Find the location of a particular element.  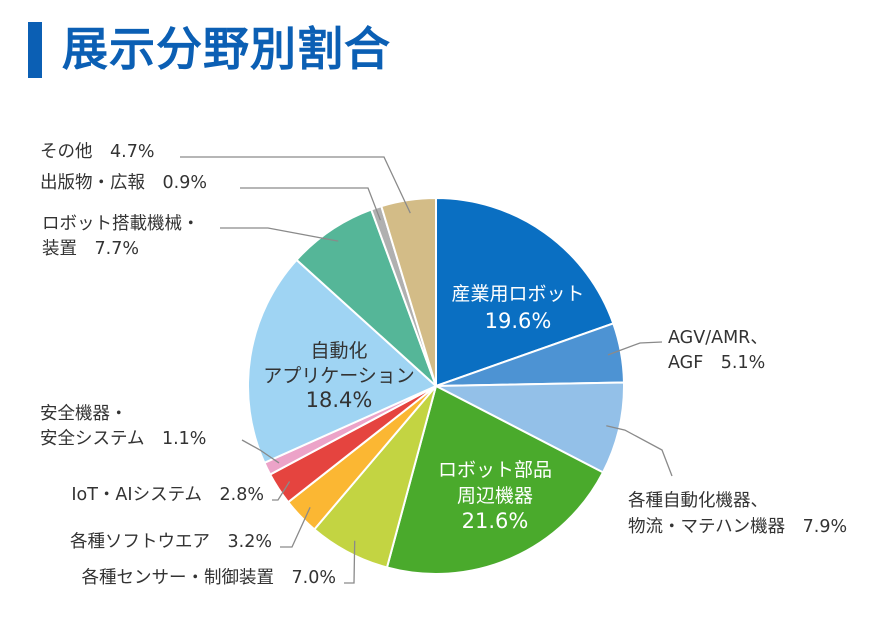

slice-label: ロボット部品周辺機器 21.6% is located at coordinates (495, 496).